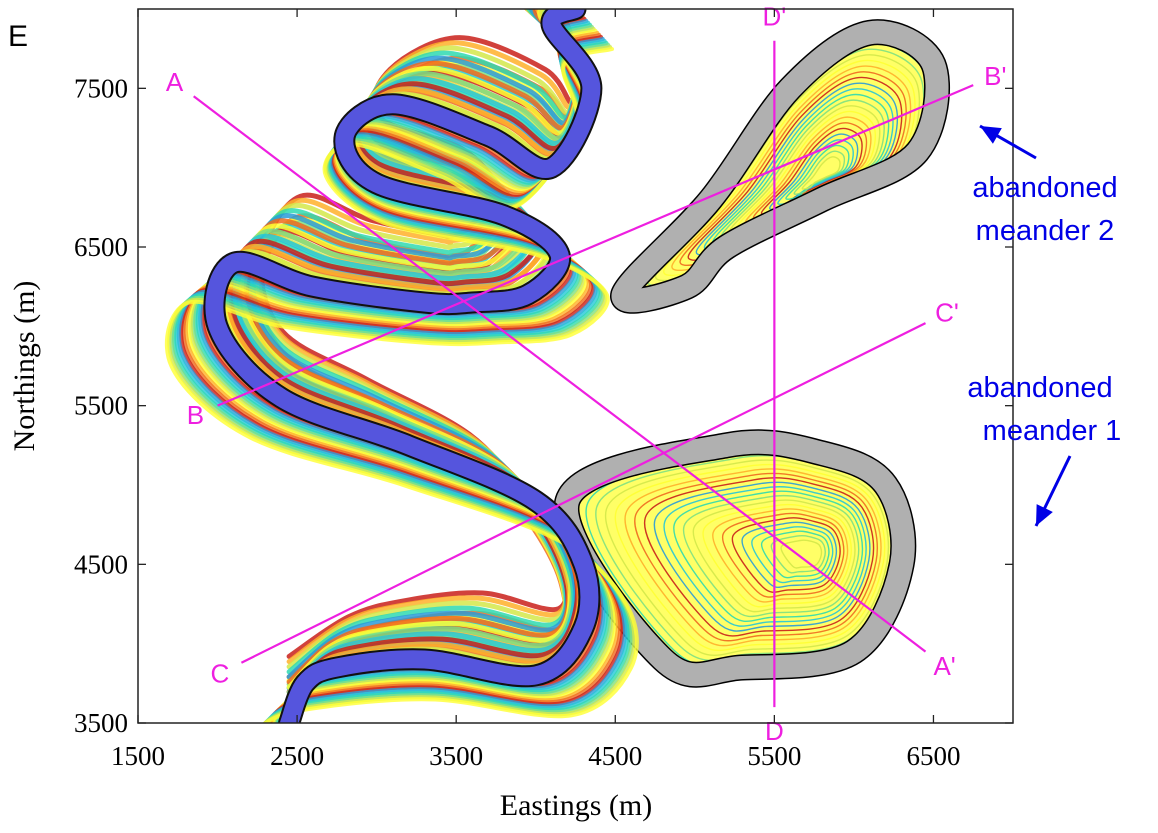 The width and height of the screenshot is (1158, 833). I want to click on x-axis-label: Eastings (m), so click(576, 805).